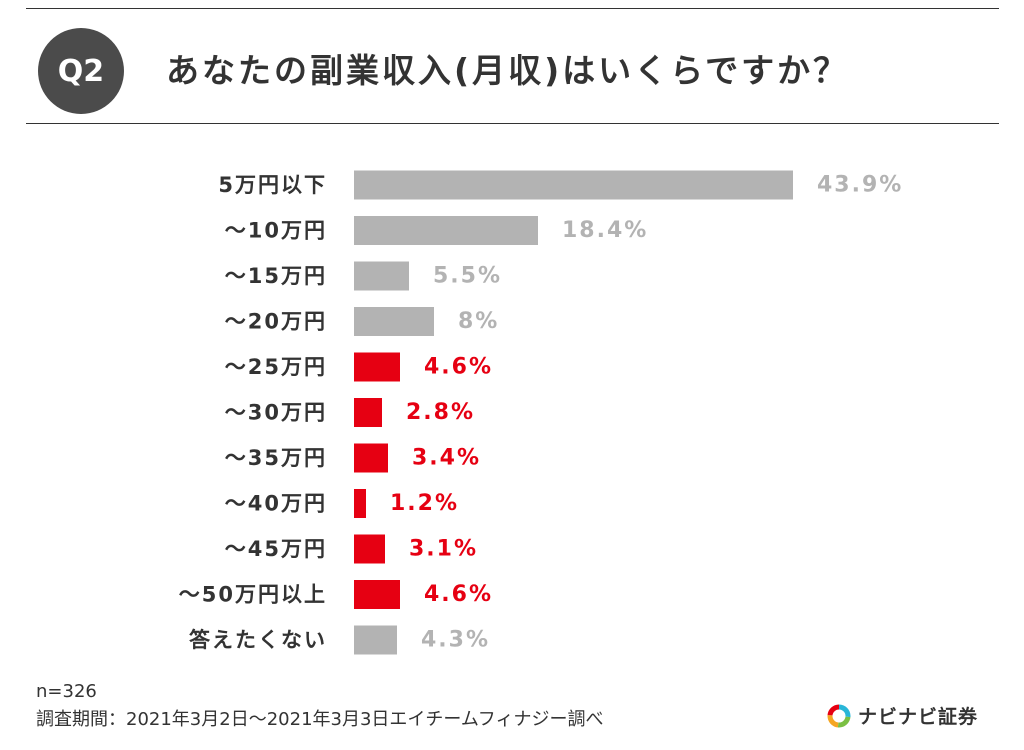 Image resolution: width=1024 pixels, height=750 pixels. I want to click on header-rule, so click(512, 123).